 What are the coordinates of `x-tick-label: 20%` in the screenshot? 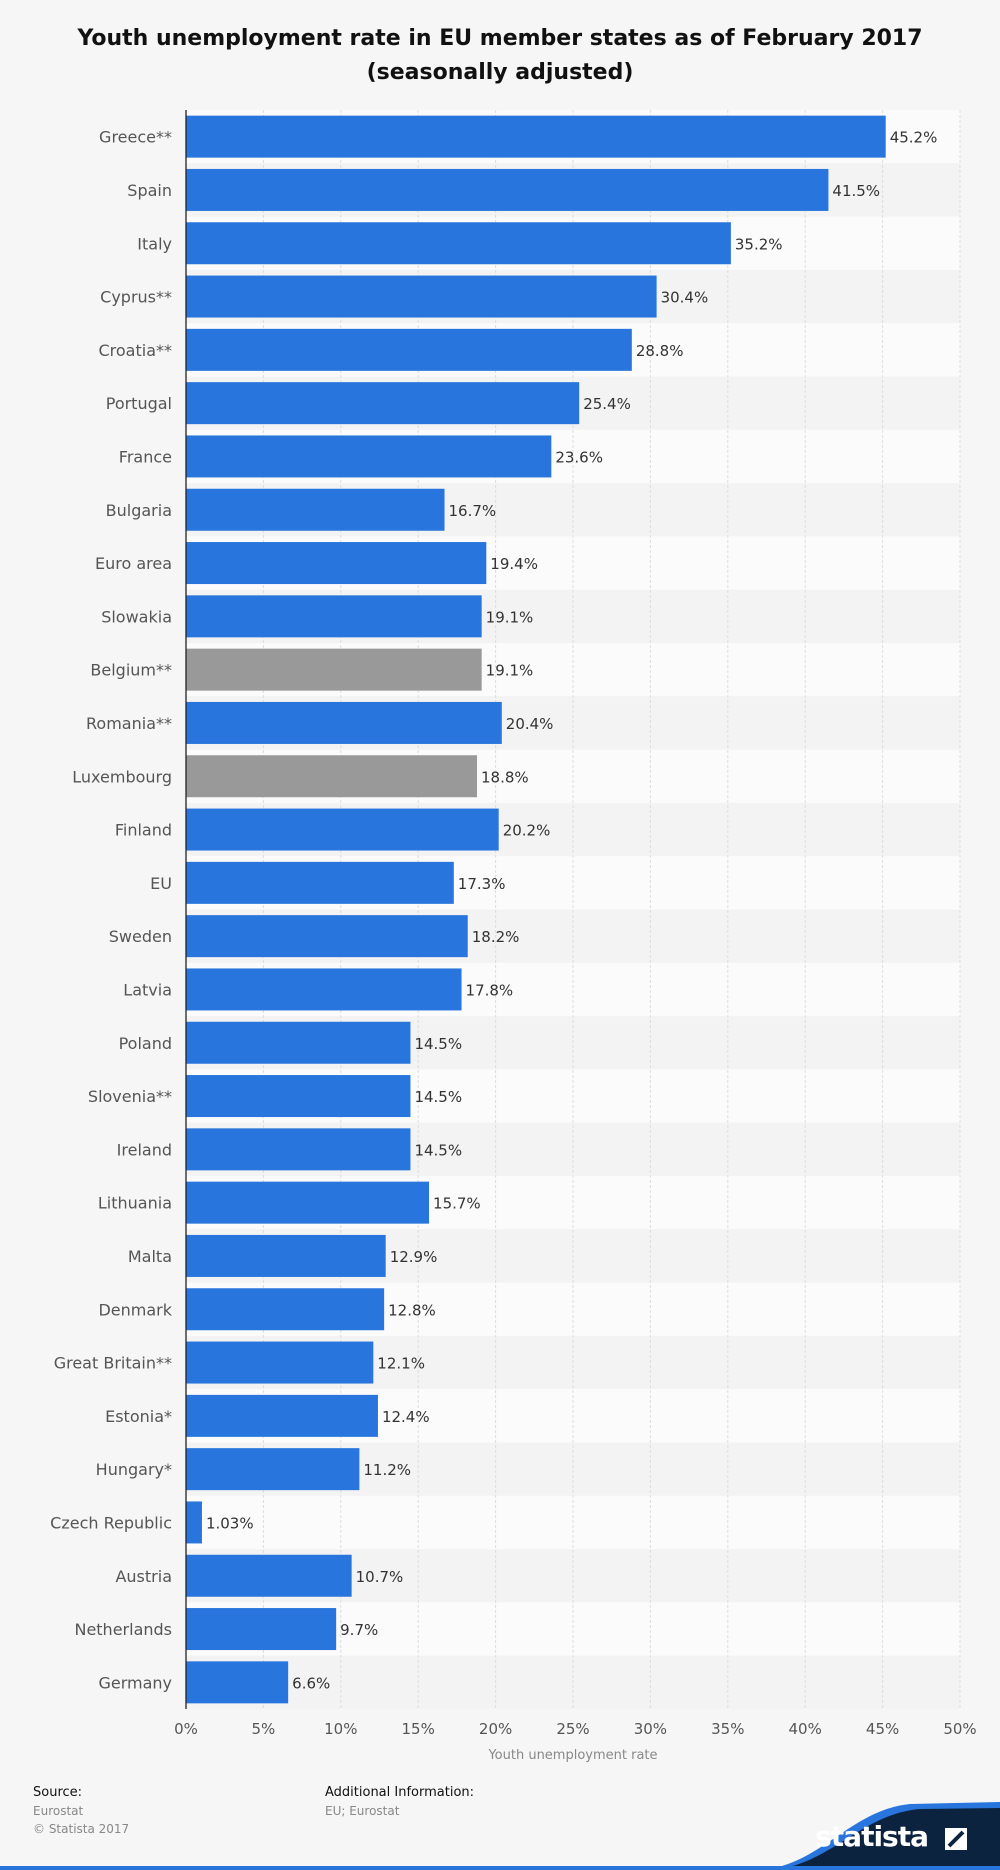 It's located at (495, 1729).